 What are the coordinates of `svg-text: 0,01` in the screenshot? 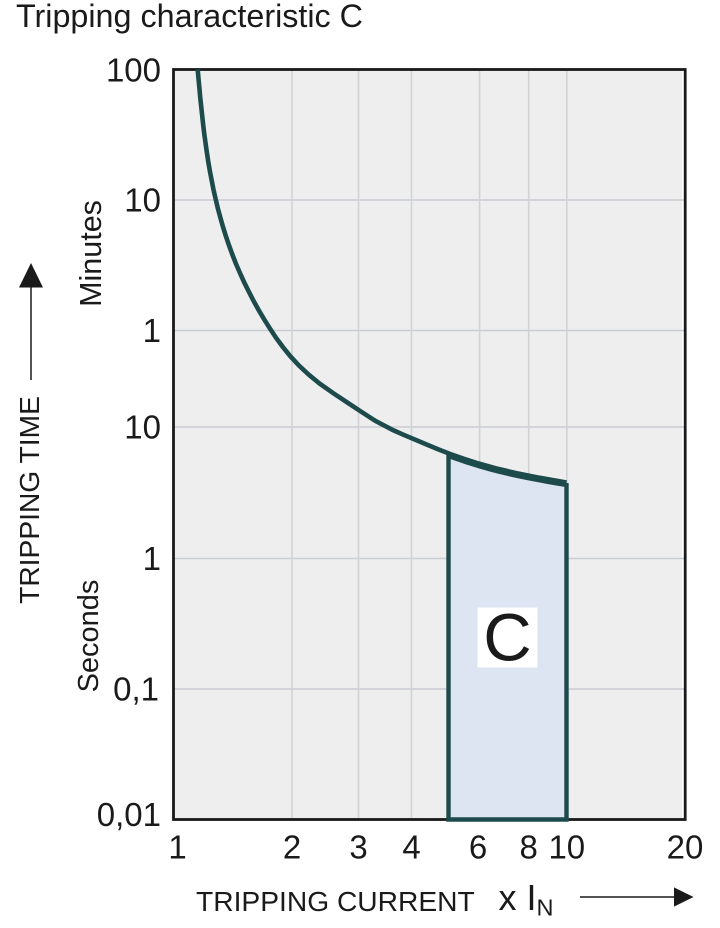 It's located at (129, 814).